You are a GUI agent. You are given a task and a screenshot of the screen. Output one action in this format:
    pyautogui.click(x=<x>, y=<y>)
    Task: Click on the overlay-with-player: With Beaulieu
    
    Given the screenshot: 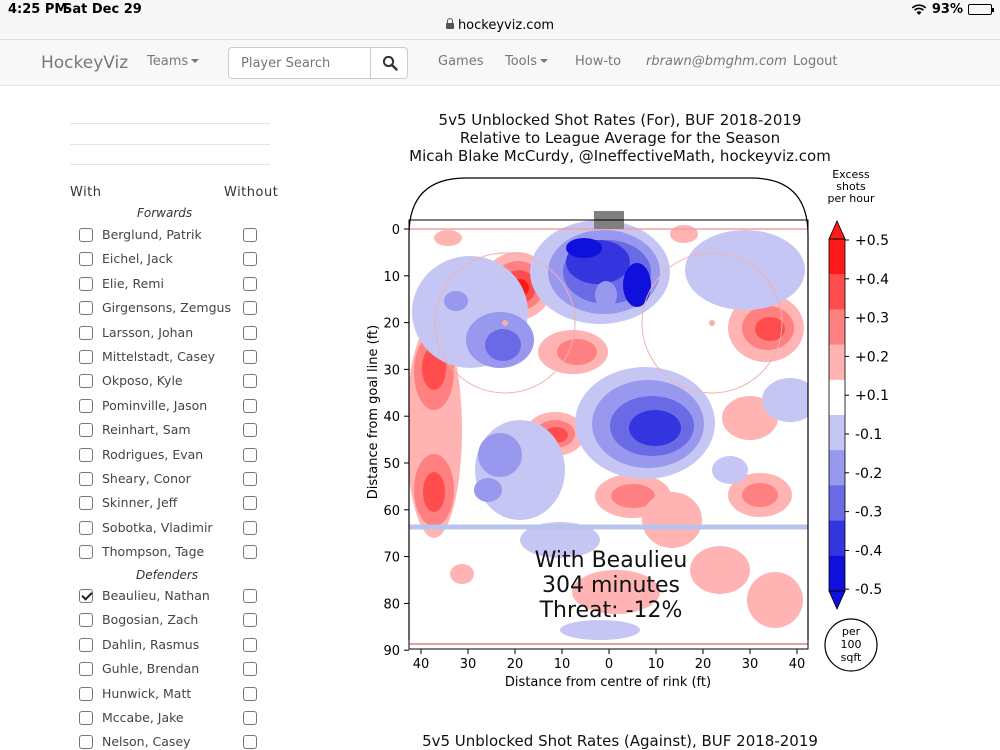 What is the action you would take?
    pyautogui.click(x=611, y=560)
    